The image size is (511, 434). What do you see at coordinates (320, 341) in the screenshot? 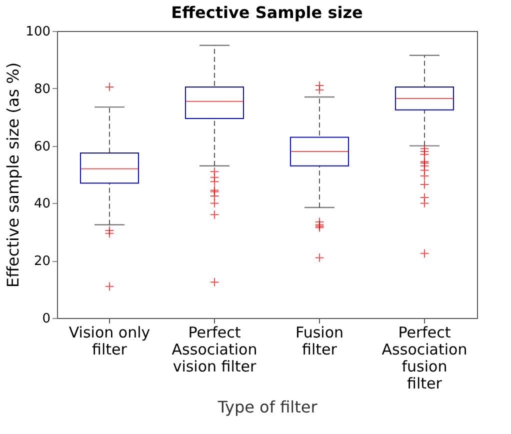
I see `x-tick-label: Fusion filter` at bounding box center [320, 341].